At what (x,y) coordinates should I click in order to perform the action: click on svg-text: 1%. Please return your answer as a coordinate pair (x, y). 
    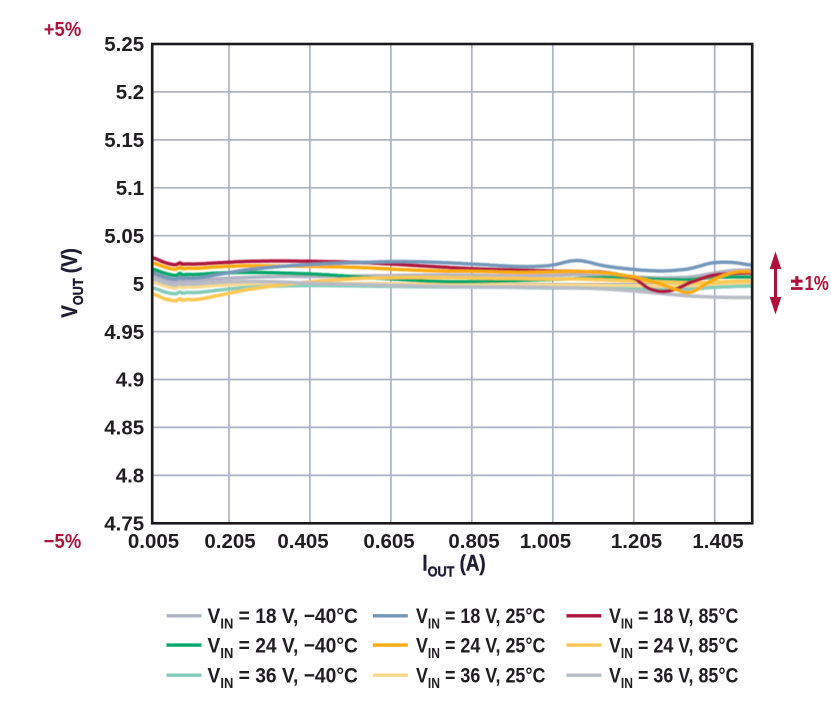
    Looking at the image, I should click on (817, 282).